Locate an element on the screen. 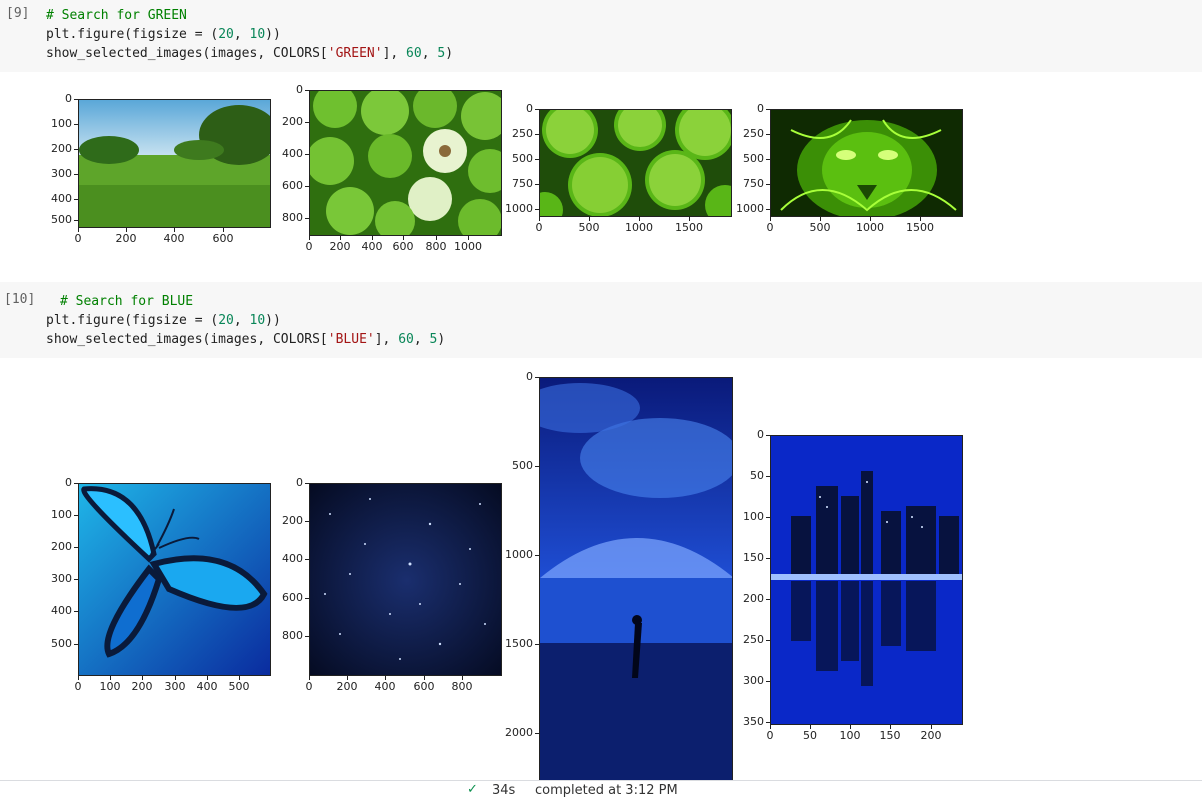 Image resolution: width=1202 pixels, height=798 pixels. execution-duration: 34s is located at coordinates (504, 790).